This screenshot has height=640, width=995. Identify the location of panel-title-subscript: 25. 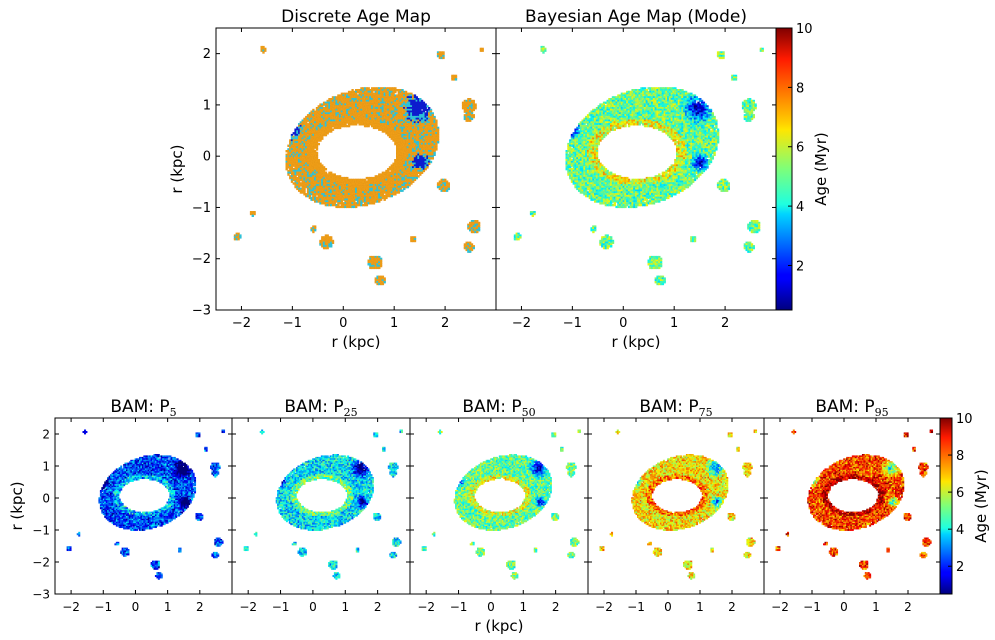
(351, 412).